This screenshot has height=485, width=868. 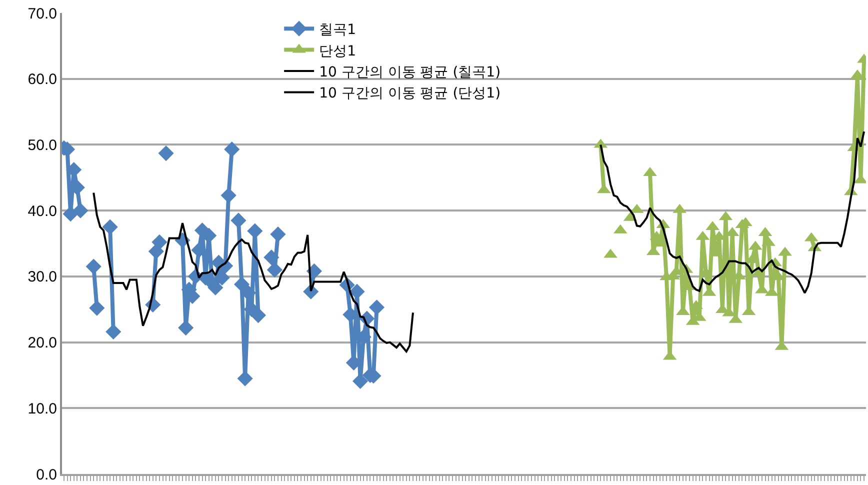 What do you see at coordinates (253, 272) in the screenshot?
I see `line-series` at bounding box center [253, 272].